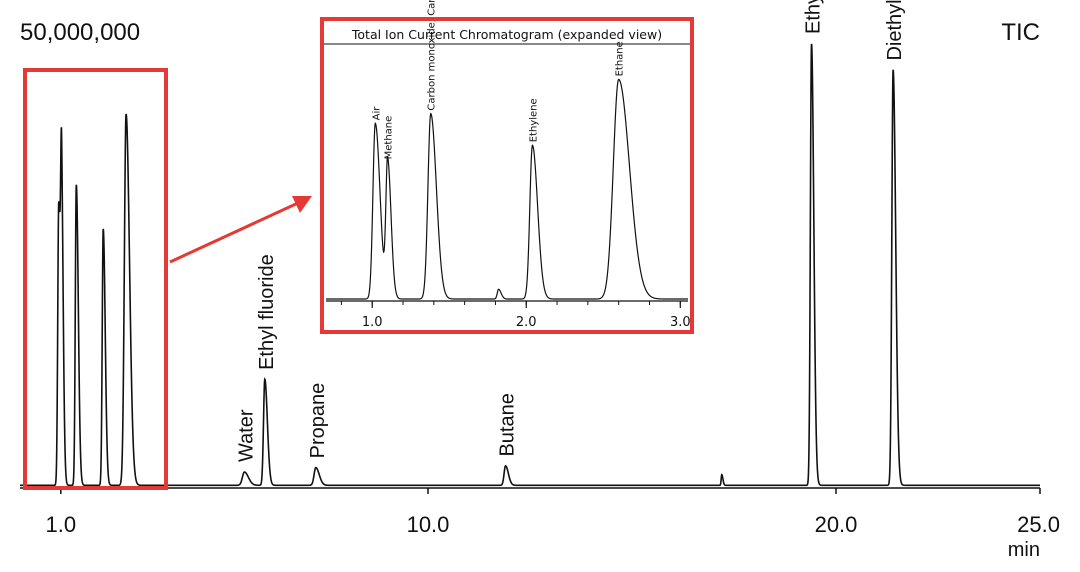 The height and width of the screenshot is (572, 1080). Describe the element at coordinates (267, 312) in the screenshot. I see `peak-label: Ethyl fluoride` at that location.